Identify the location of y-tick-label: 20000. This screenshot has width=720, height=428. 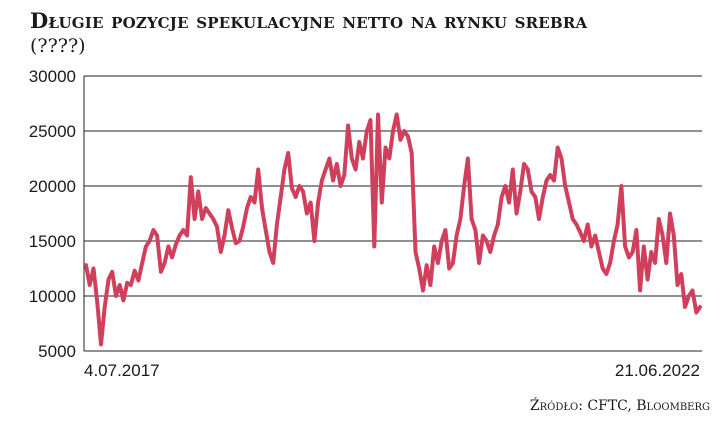
(52, 186).